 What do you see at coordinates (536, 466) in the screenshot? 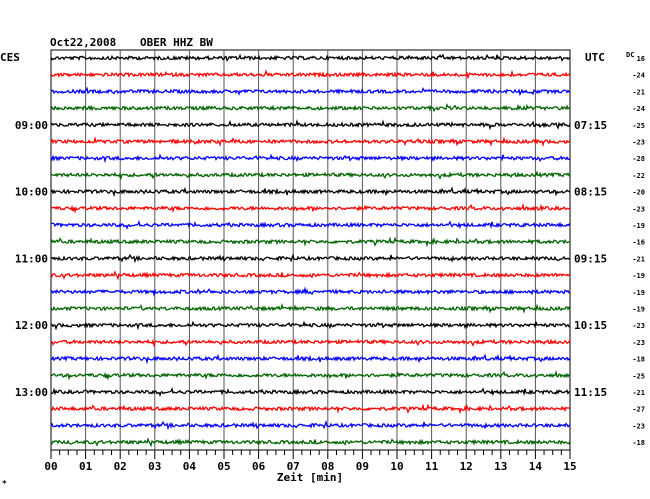
I see `x-tick-label: 14` at bounding box center [536, 466].